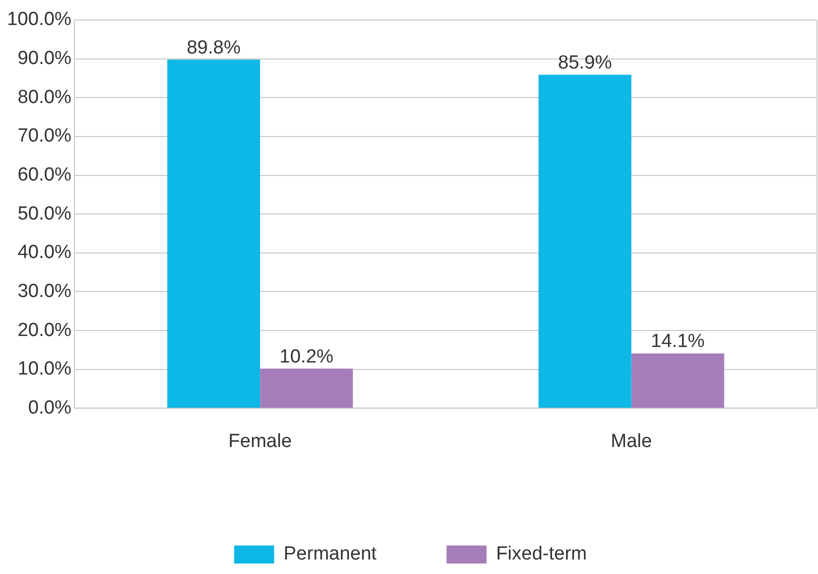 The width and height of the screenshot is (818, 574). I want to click on y-tick-label: 30.0%, so click(45, 291).